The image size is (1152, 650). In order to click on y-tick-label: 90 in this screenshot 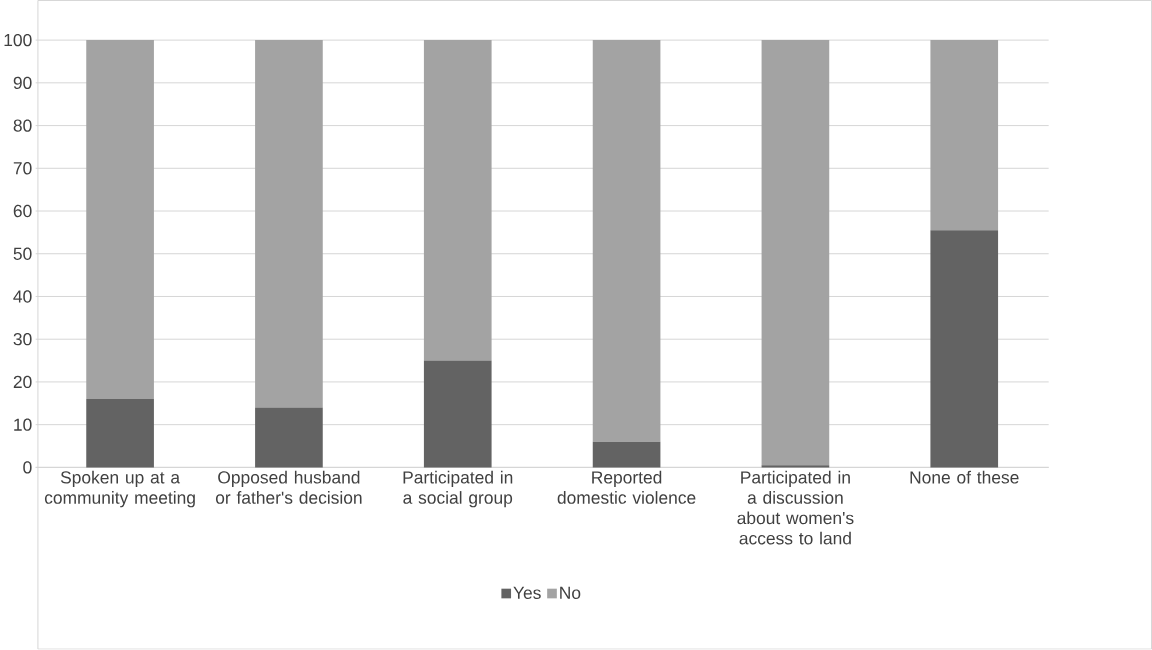, I will do `click(22, 83)`.